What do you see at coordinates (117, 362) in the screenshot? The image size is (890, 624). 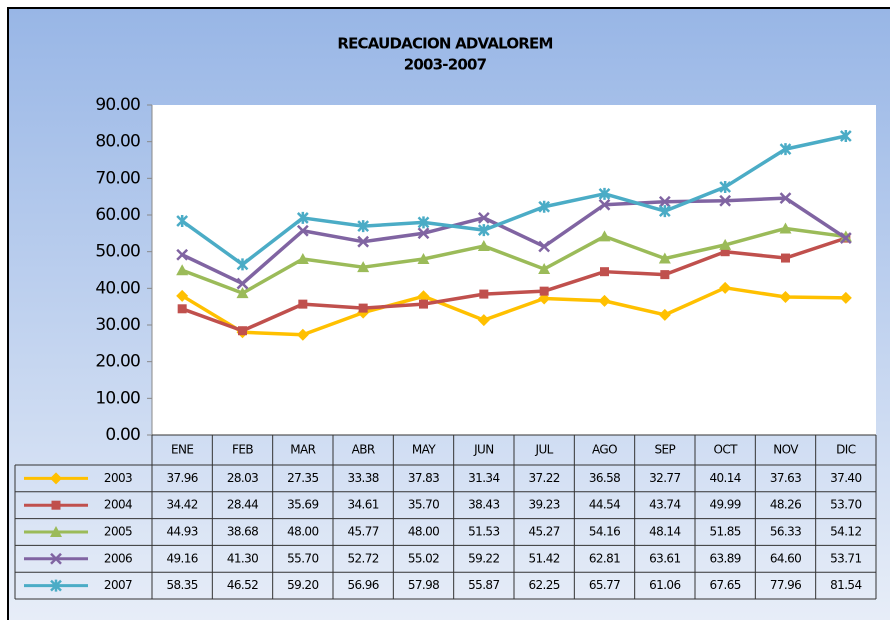 I see `y-tick-label: 20.00` at bounding box center [117, 362].